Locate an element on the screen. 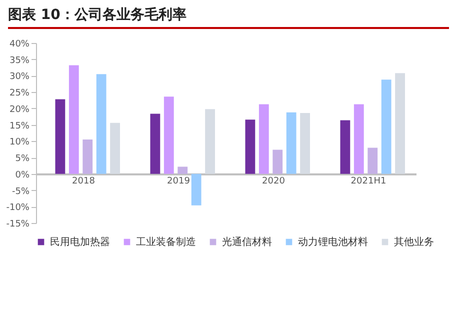  y-tick-label: 15% is located at coordinates (19, 126).